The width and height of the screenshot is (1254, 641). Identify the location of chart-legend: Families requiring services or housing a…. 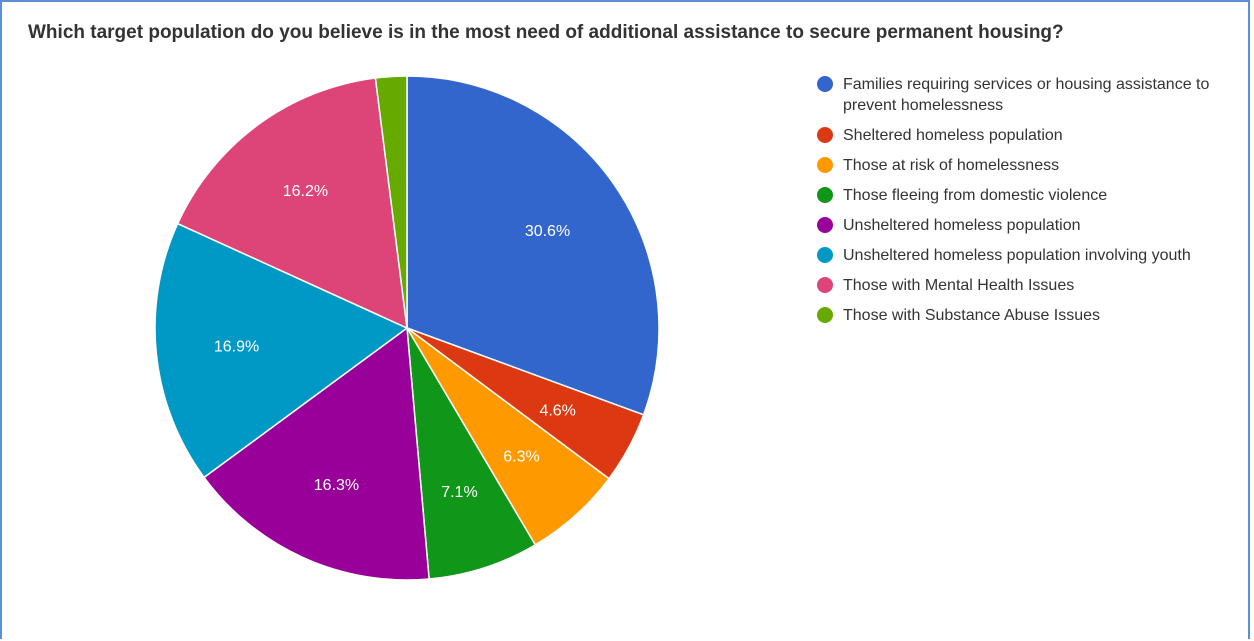
(1035, 204).